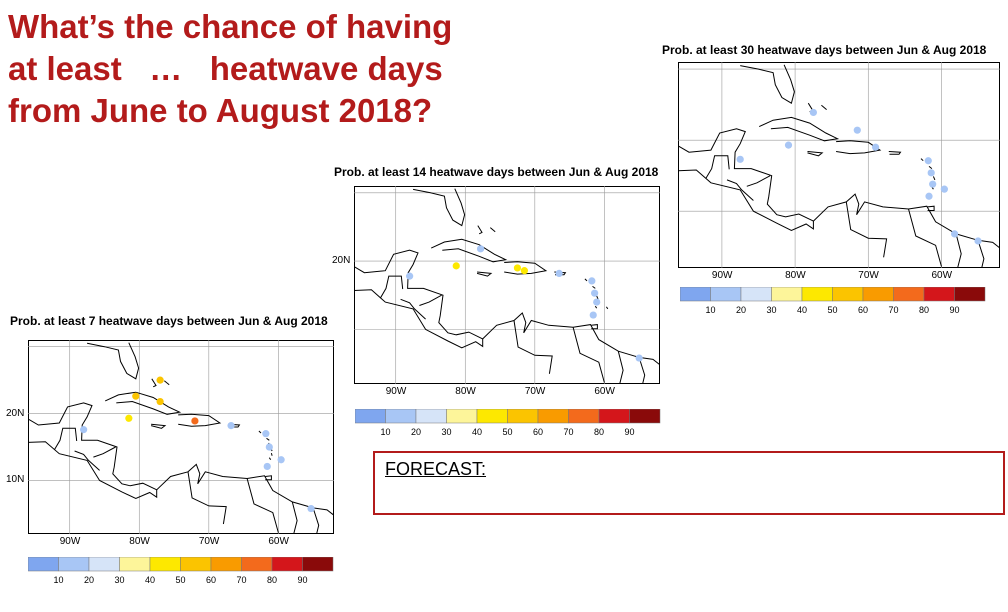 This screenshot has width=1008, height=612. I want to click on map-7-days, so click(181, 437).